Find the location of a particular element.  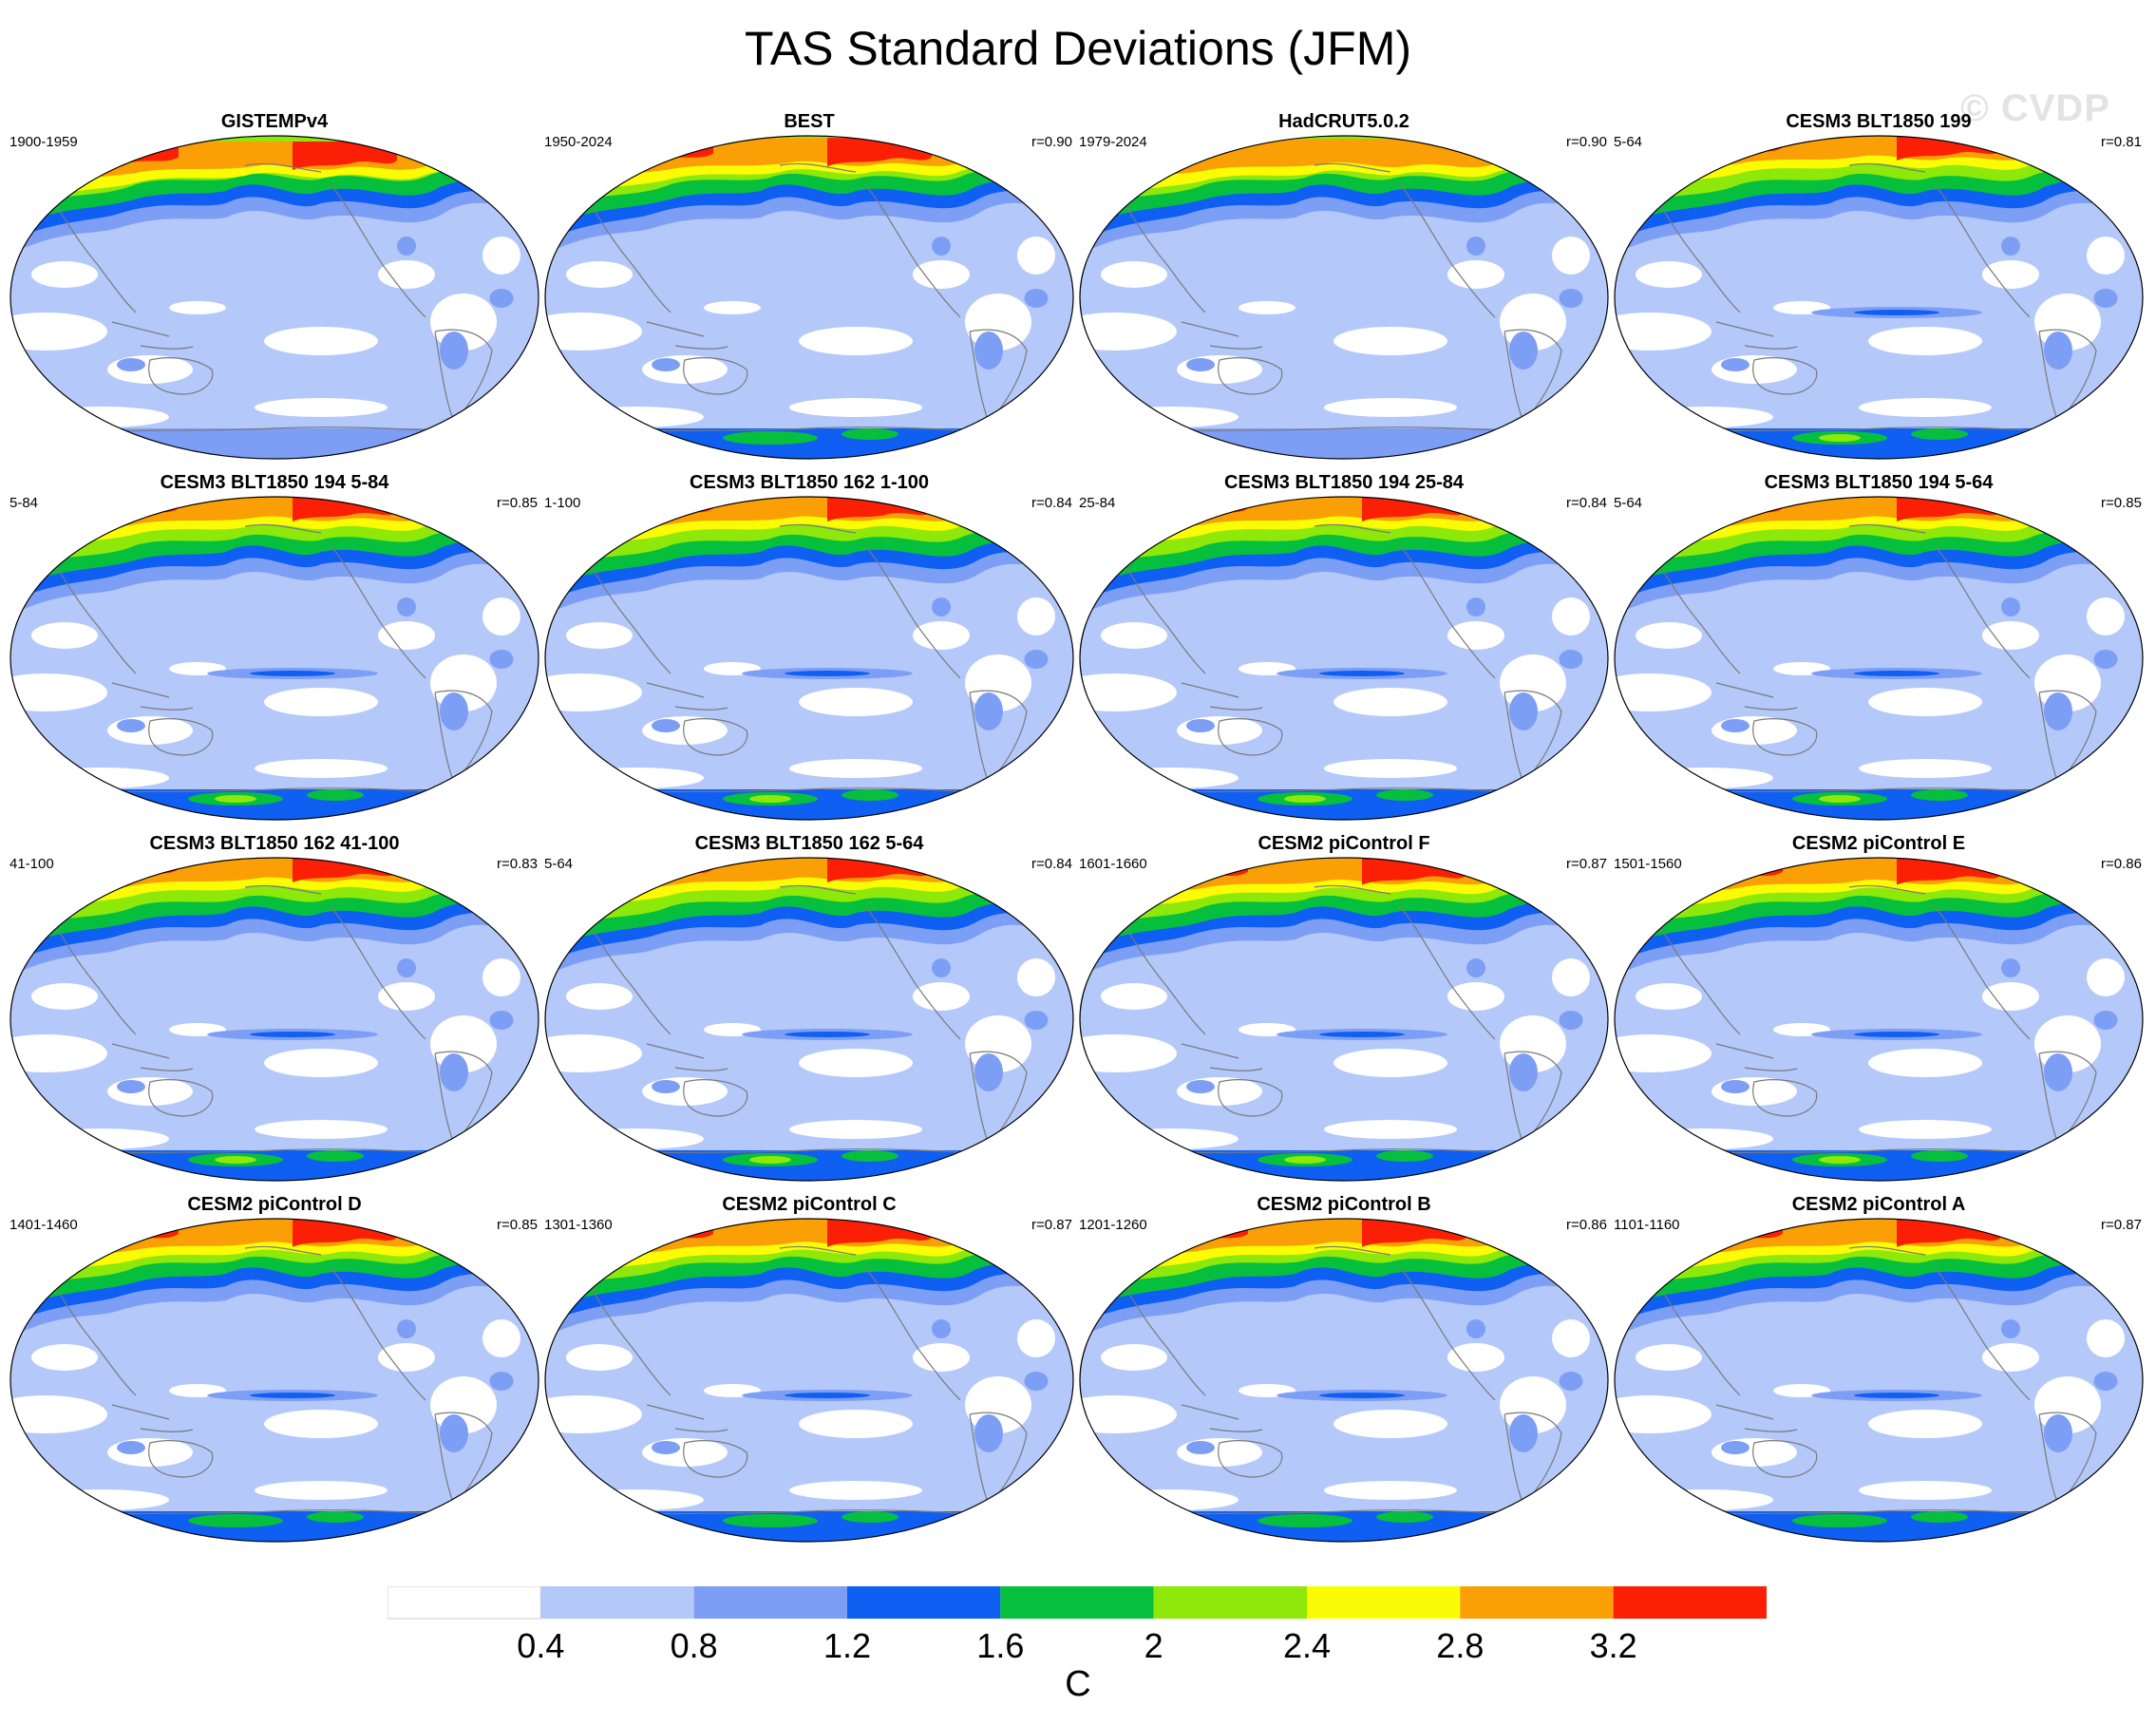

antarctic-yellowgreen-patch is located at coordinates (1840, 438).